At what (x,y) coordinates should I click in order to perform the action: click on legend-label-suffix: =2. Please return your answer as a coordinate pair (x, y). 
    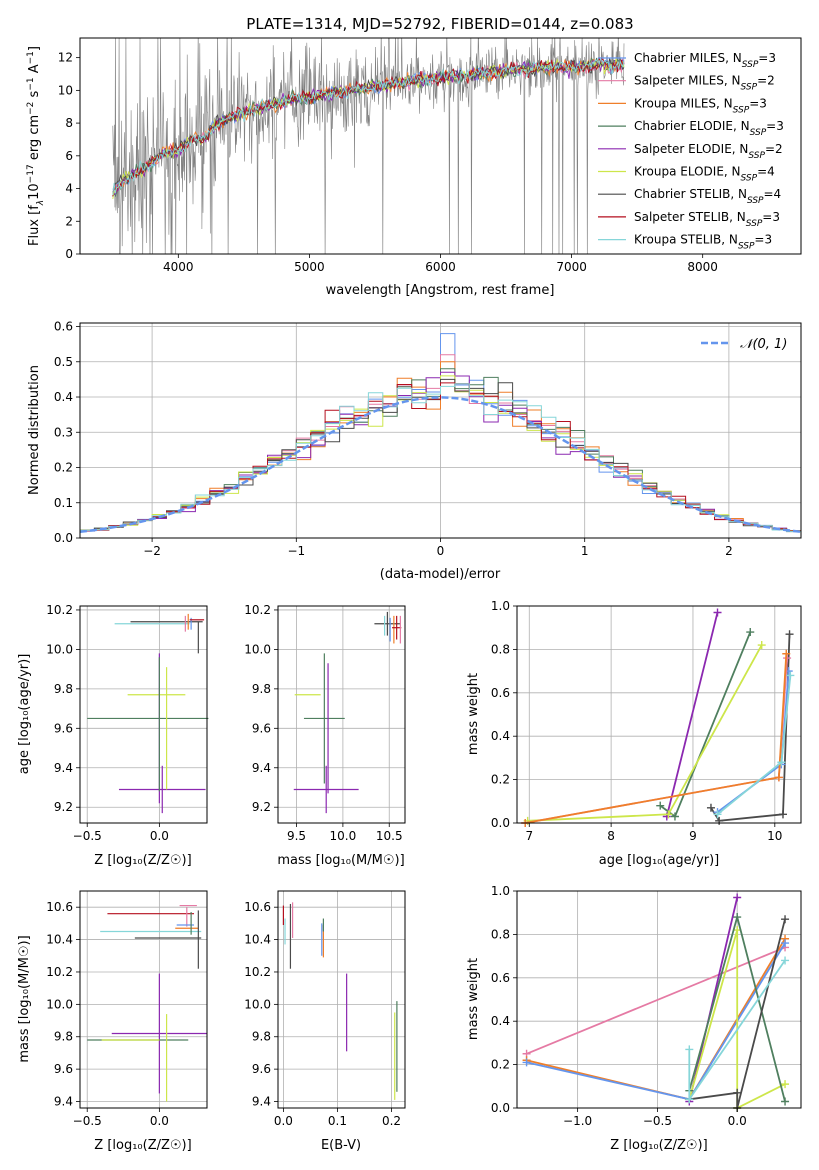
    Looking at the image, I should click on (774, 149).